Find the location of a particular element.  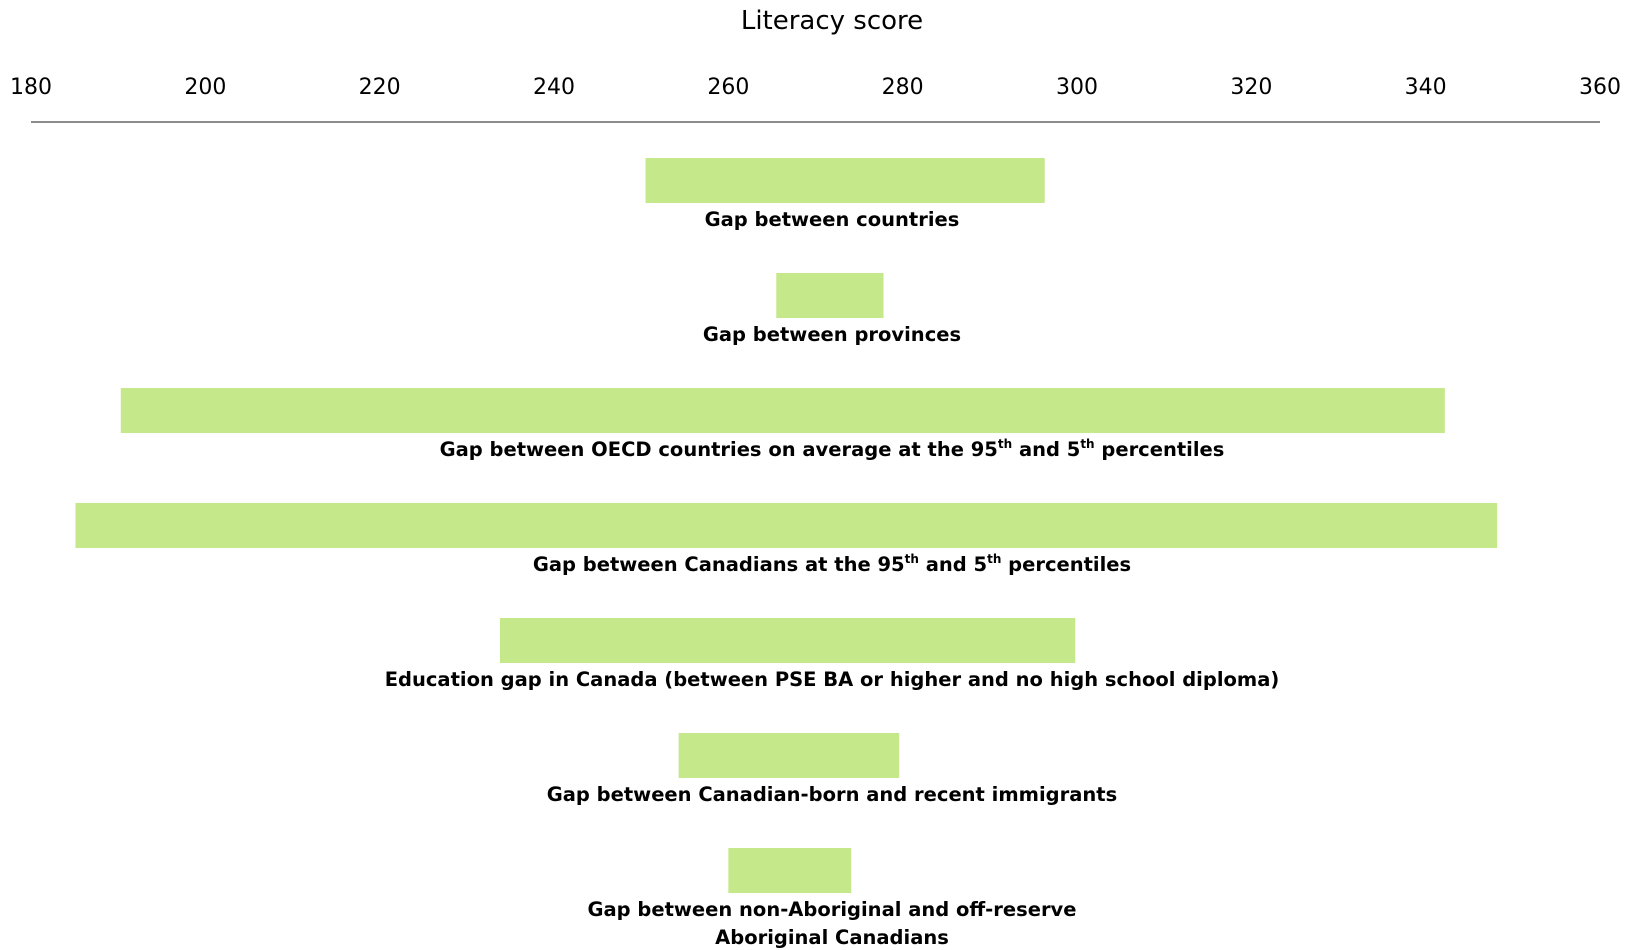

x-tick-label: 280 is located at coordinates (903, 87).